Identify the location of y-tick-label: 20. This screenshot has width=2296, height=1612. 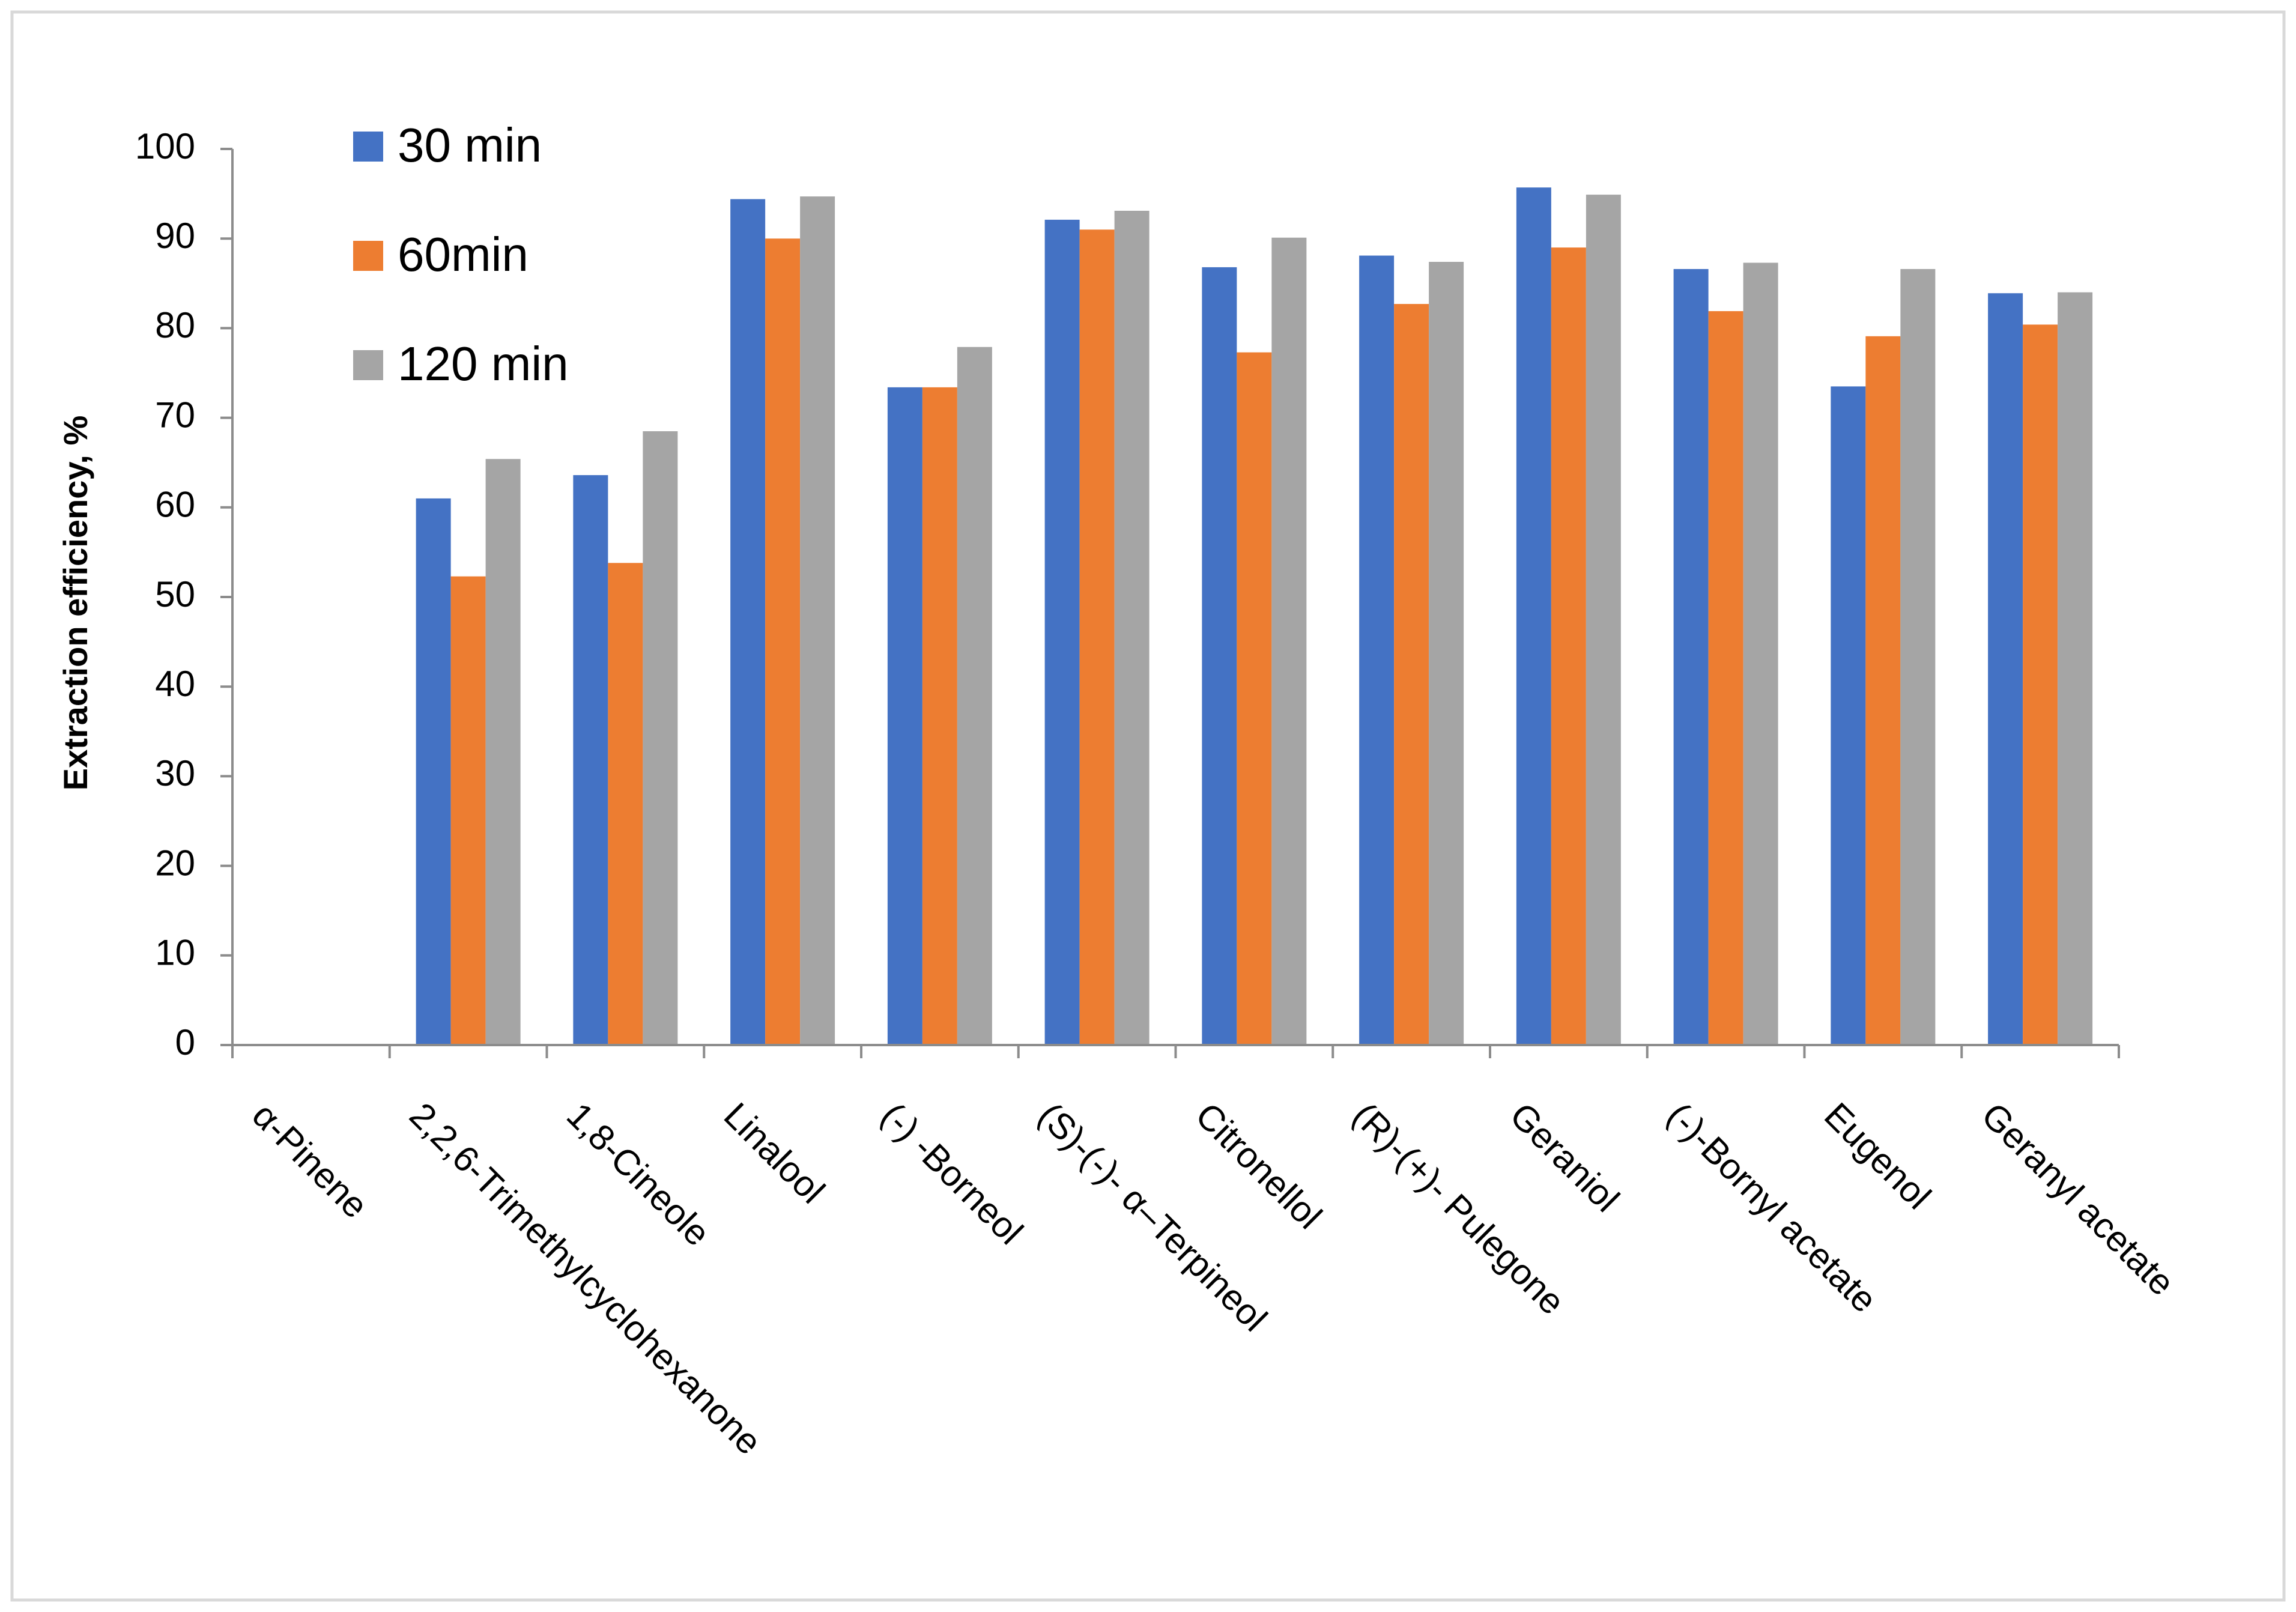
(175, 863).